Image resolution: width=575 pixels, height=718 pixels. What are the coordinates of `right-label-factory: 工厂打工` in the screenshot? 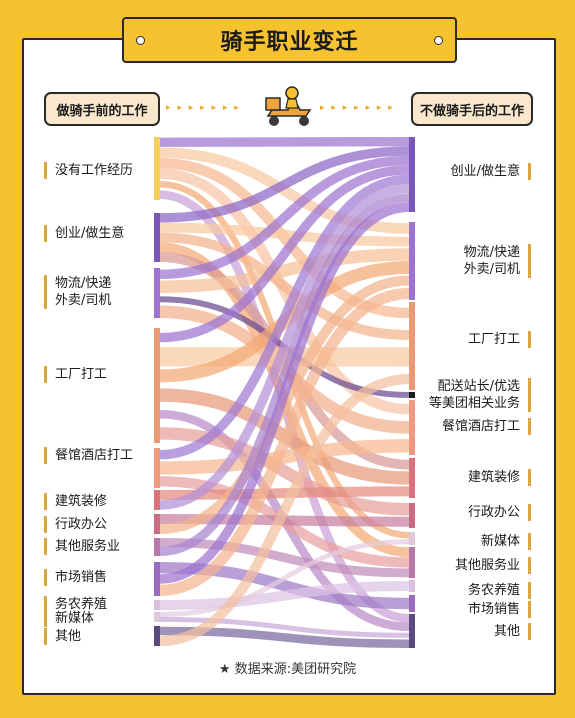 It's located at (499, 339).